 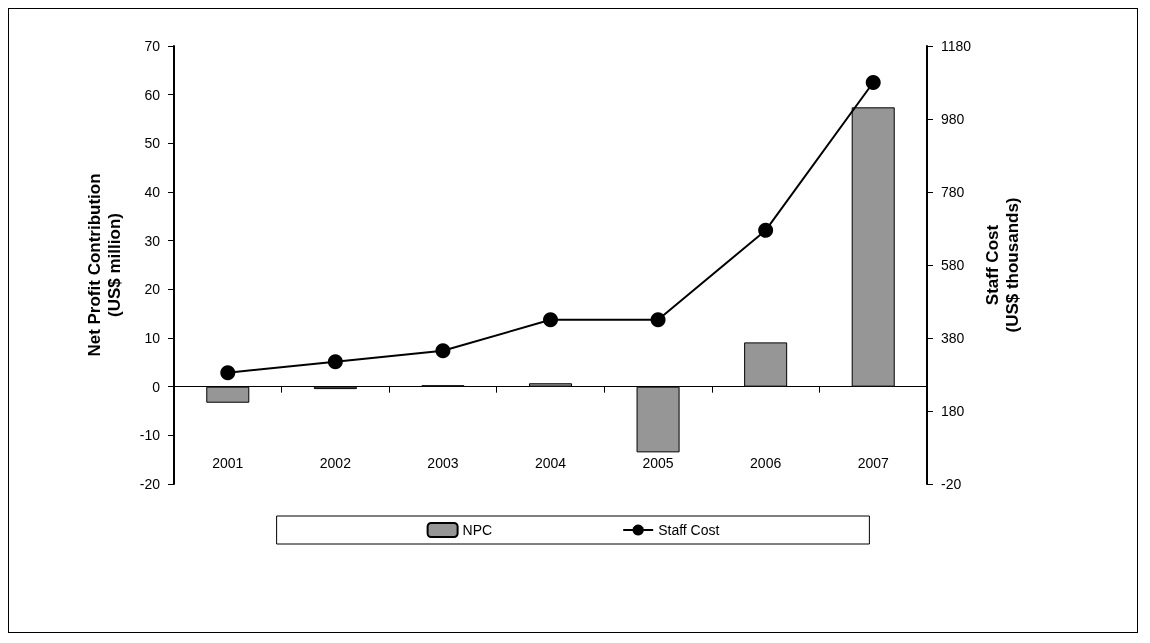 I want to click on y2-tick-label: 580, so click(x=953, y=265).